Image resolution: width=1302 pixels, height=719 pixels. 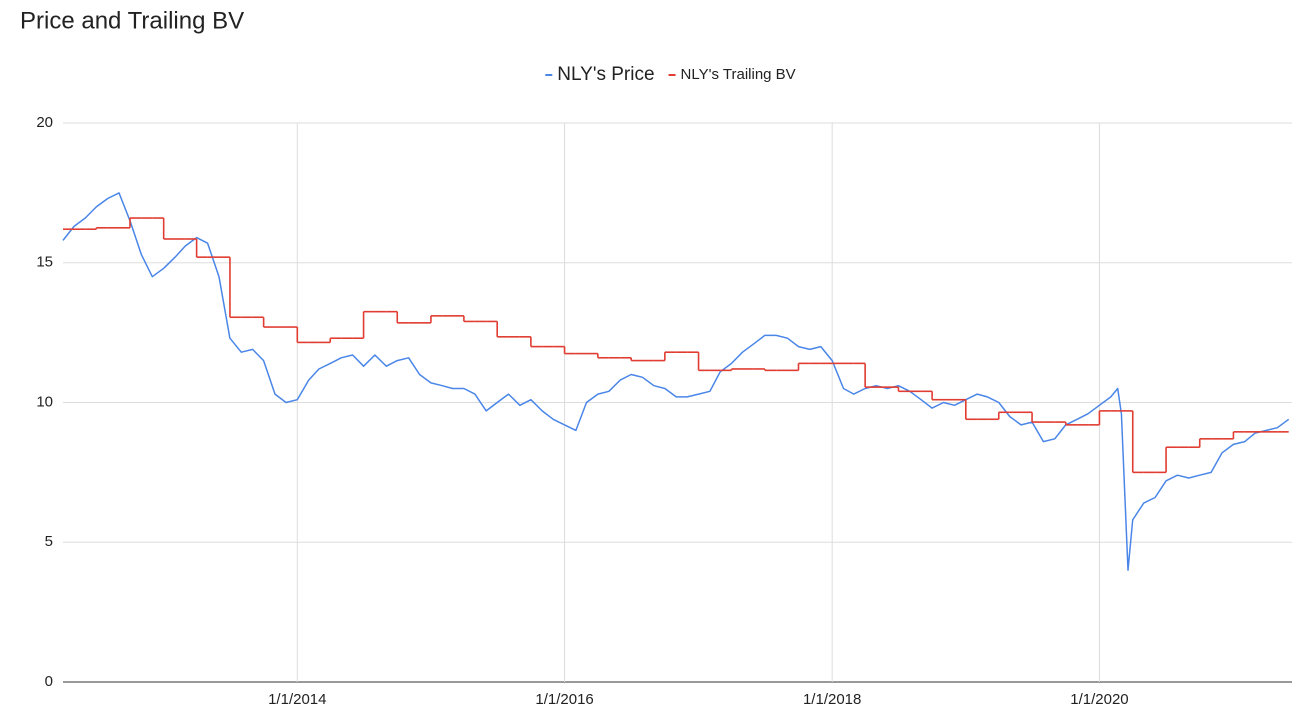 What do you see at coordinates (738, 74) in the screenshot?
I see `legend-label: NLY's Trailing BV` at bounding box center [738, 74].